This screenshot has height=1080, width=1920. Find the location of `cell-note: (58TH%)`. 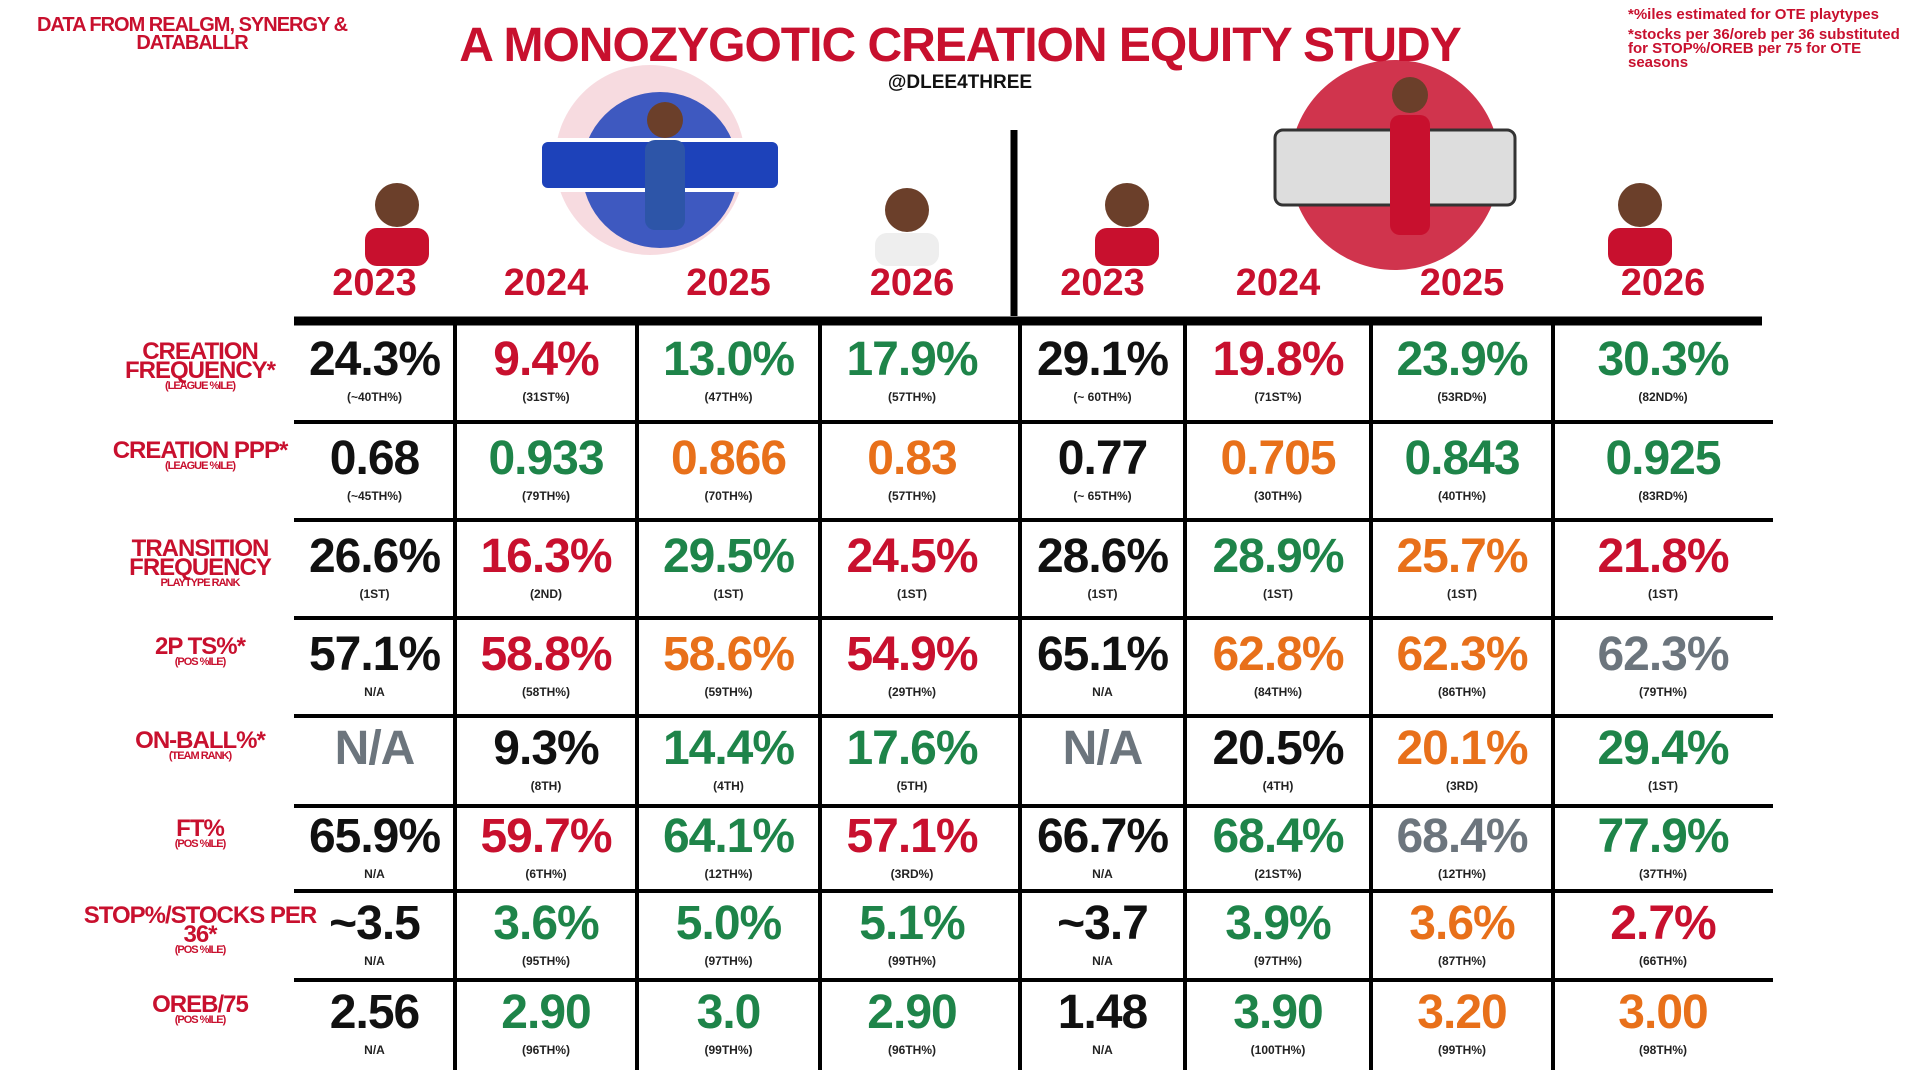

cell-note: (58TH%) is located at coordinates (545, 692).